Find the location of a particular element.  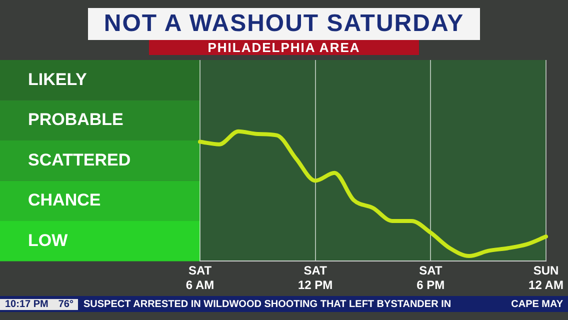

text: LOW is located at coordinates (48, 240).